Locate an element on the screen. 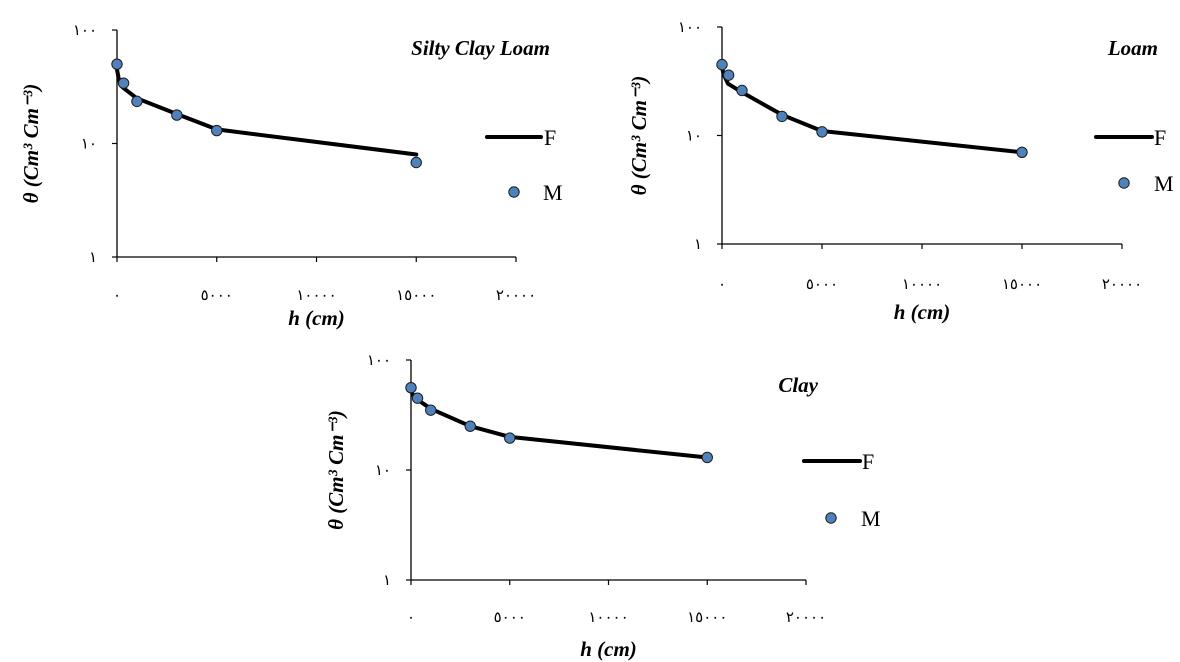  panel-title: Clay is located at coordinates (798, 385).